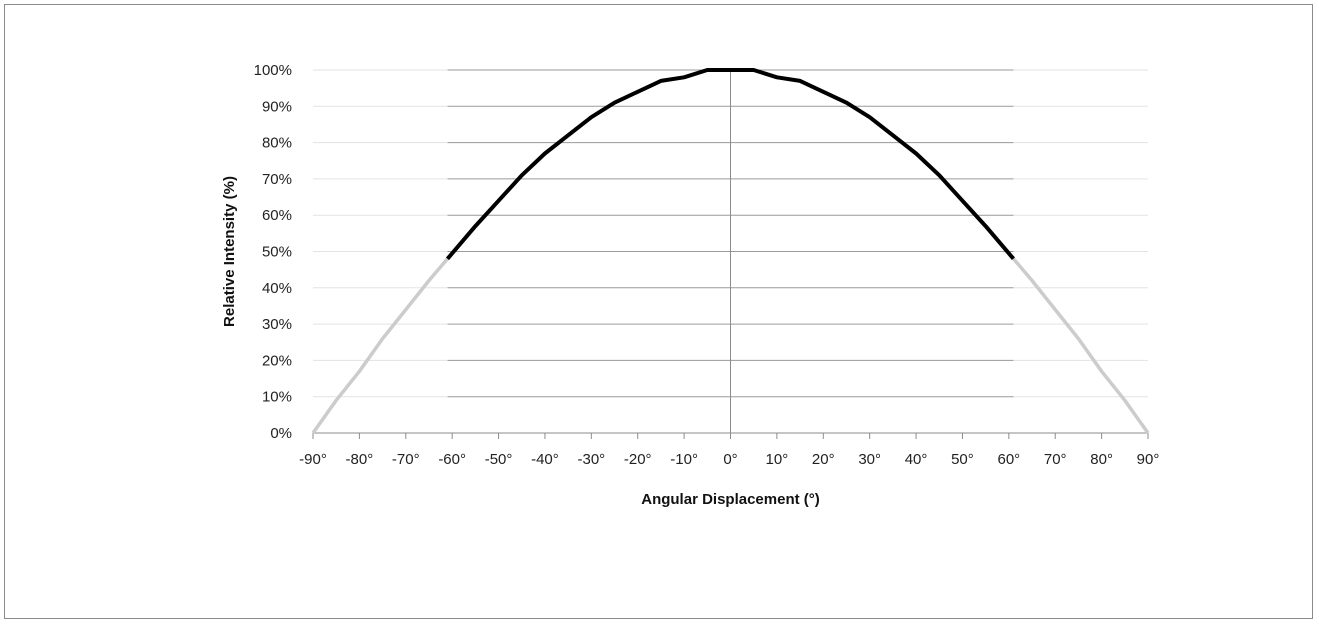 The height and width of the screenshot is (624, 1319). What do you see at coordinates (277, 106) in the screenshot?
I see `y-tick-label: 90%` at bounding box center [277, 106].